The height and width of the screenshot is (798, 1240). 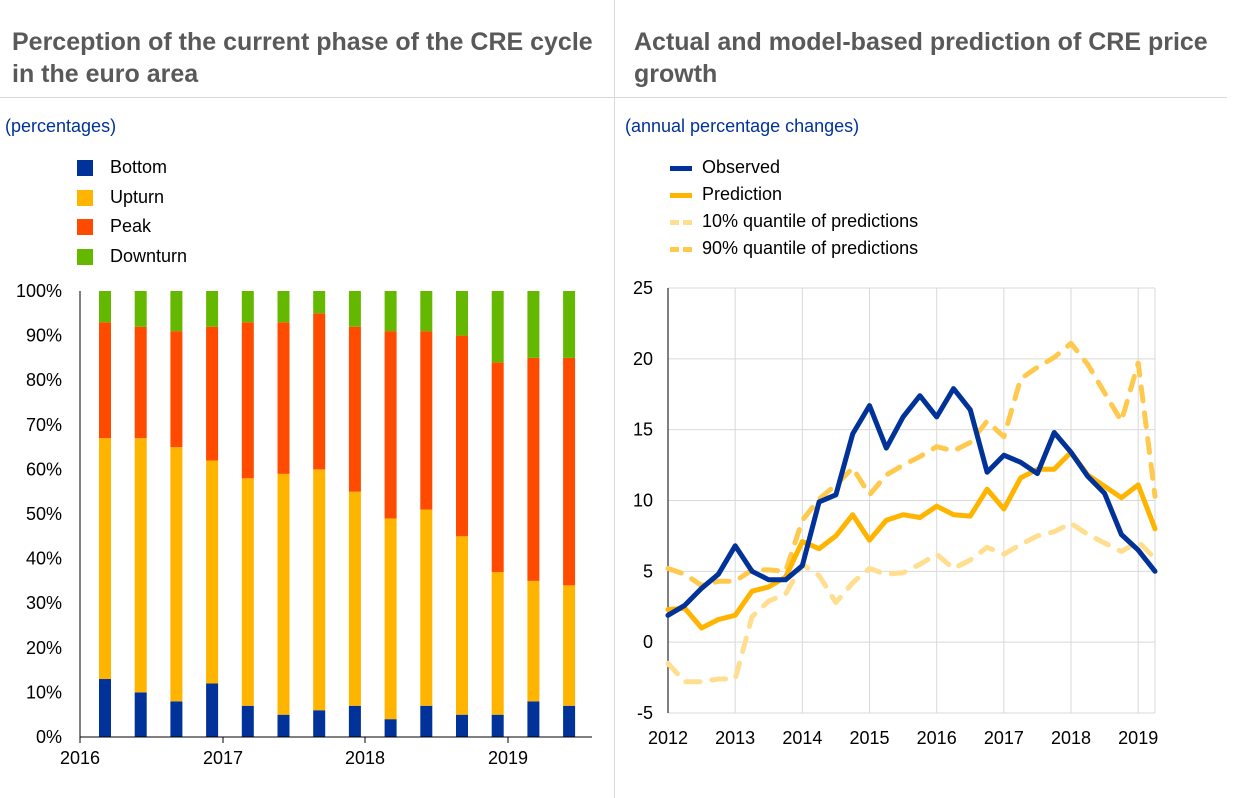 What do you see at coordinates (44, 336) in the screenshot?
I see `y-tick-label: 90%` at bounding box center [44, 336].